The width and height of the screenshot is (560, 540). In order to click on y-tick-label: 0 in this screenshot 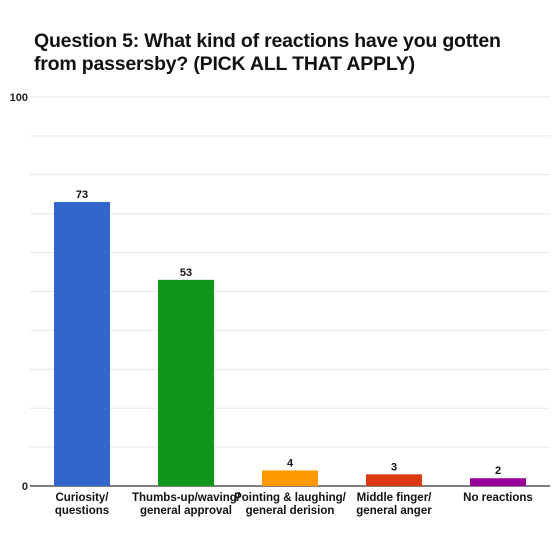, I will do `click(25, 487)`.